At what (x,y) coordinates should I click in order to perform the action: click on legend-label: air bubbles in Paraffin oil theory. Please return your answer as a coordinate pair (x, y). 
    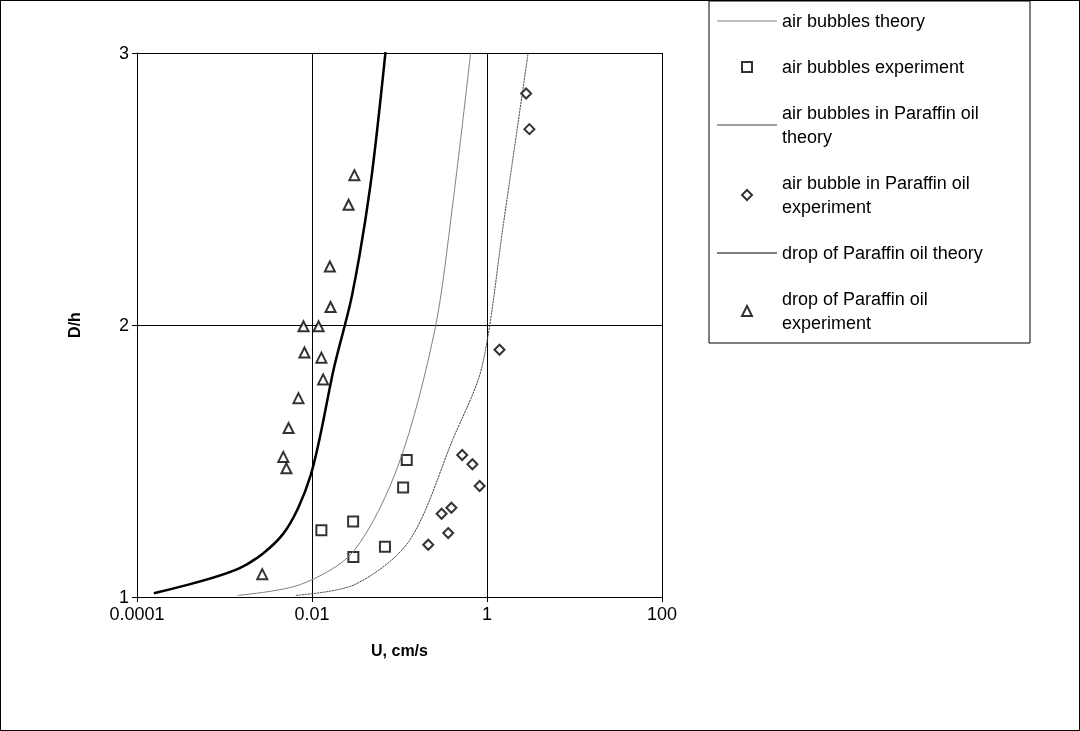
    Looking at the image, I should click on (883, 125).